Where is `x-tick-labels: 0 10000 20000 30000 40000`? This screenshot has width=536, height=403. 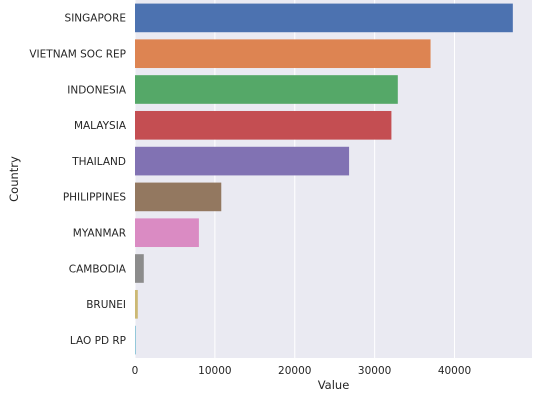 x-tick-labels: 0 10000 20000 30000 40000 is located at coordinates (302, 371).